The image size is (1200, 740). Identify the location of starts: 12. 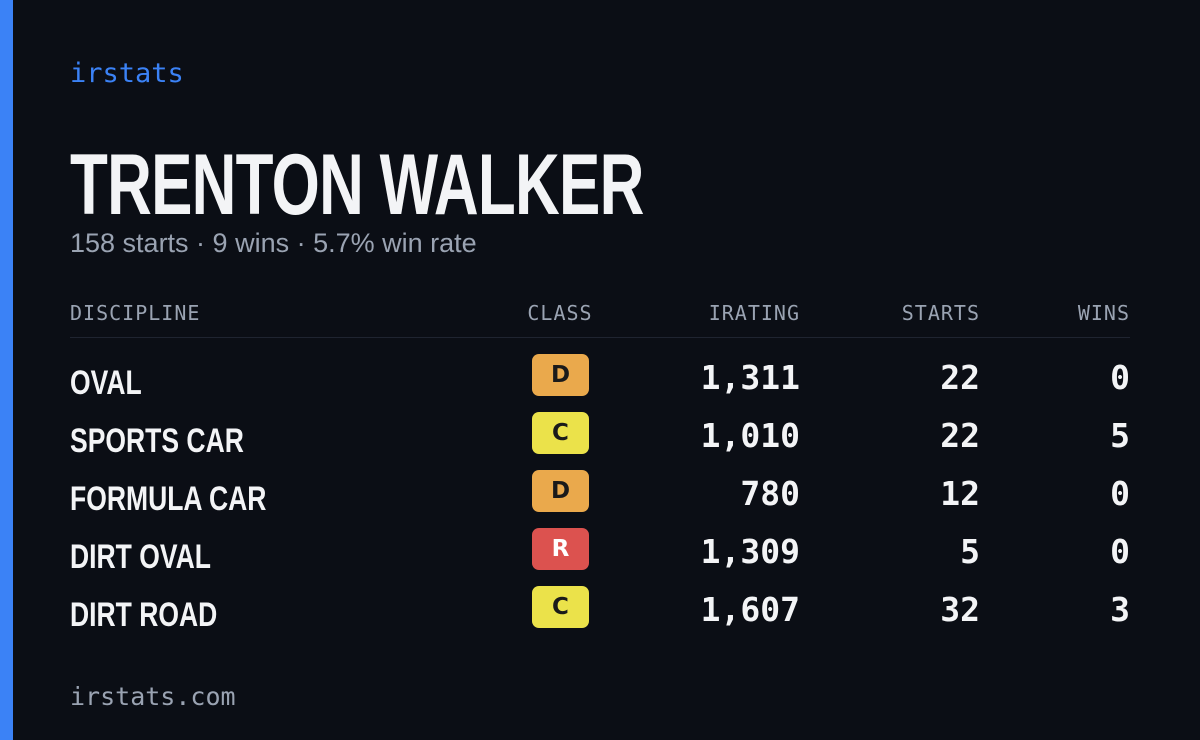
(960, 493).